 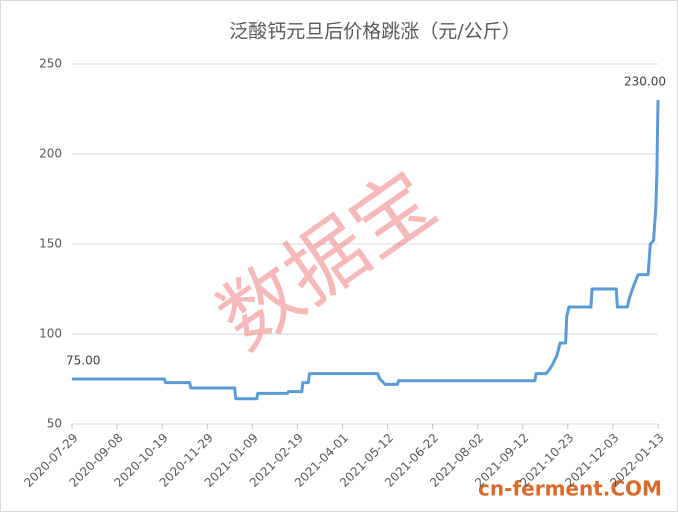 I want to click on chart-title: 泛酸钙元旦后价格跳涨（元/公斤）, so click(x=374, y=32).